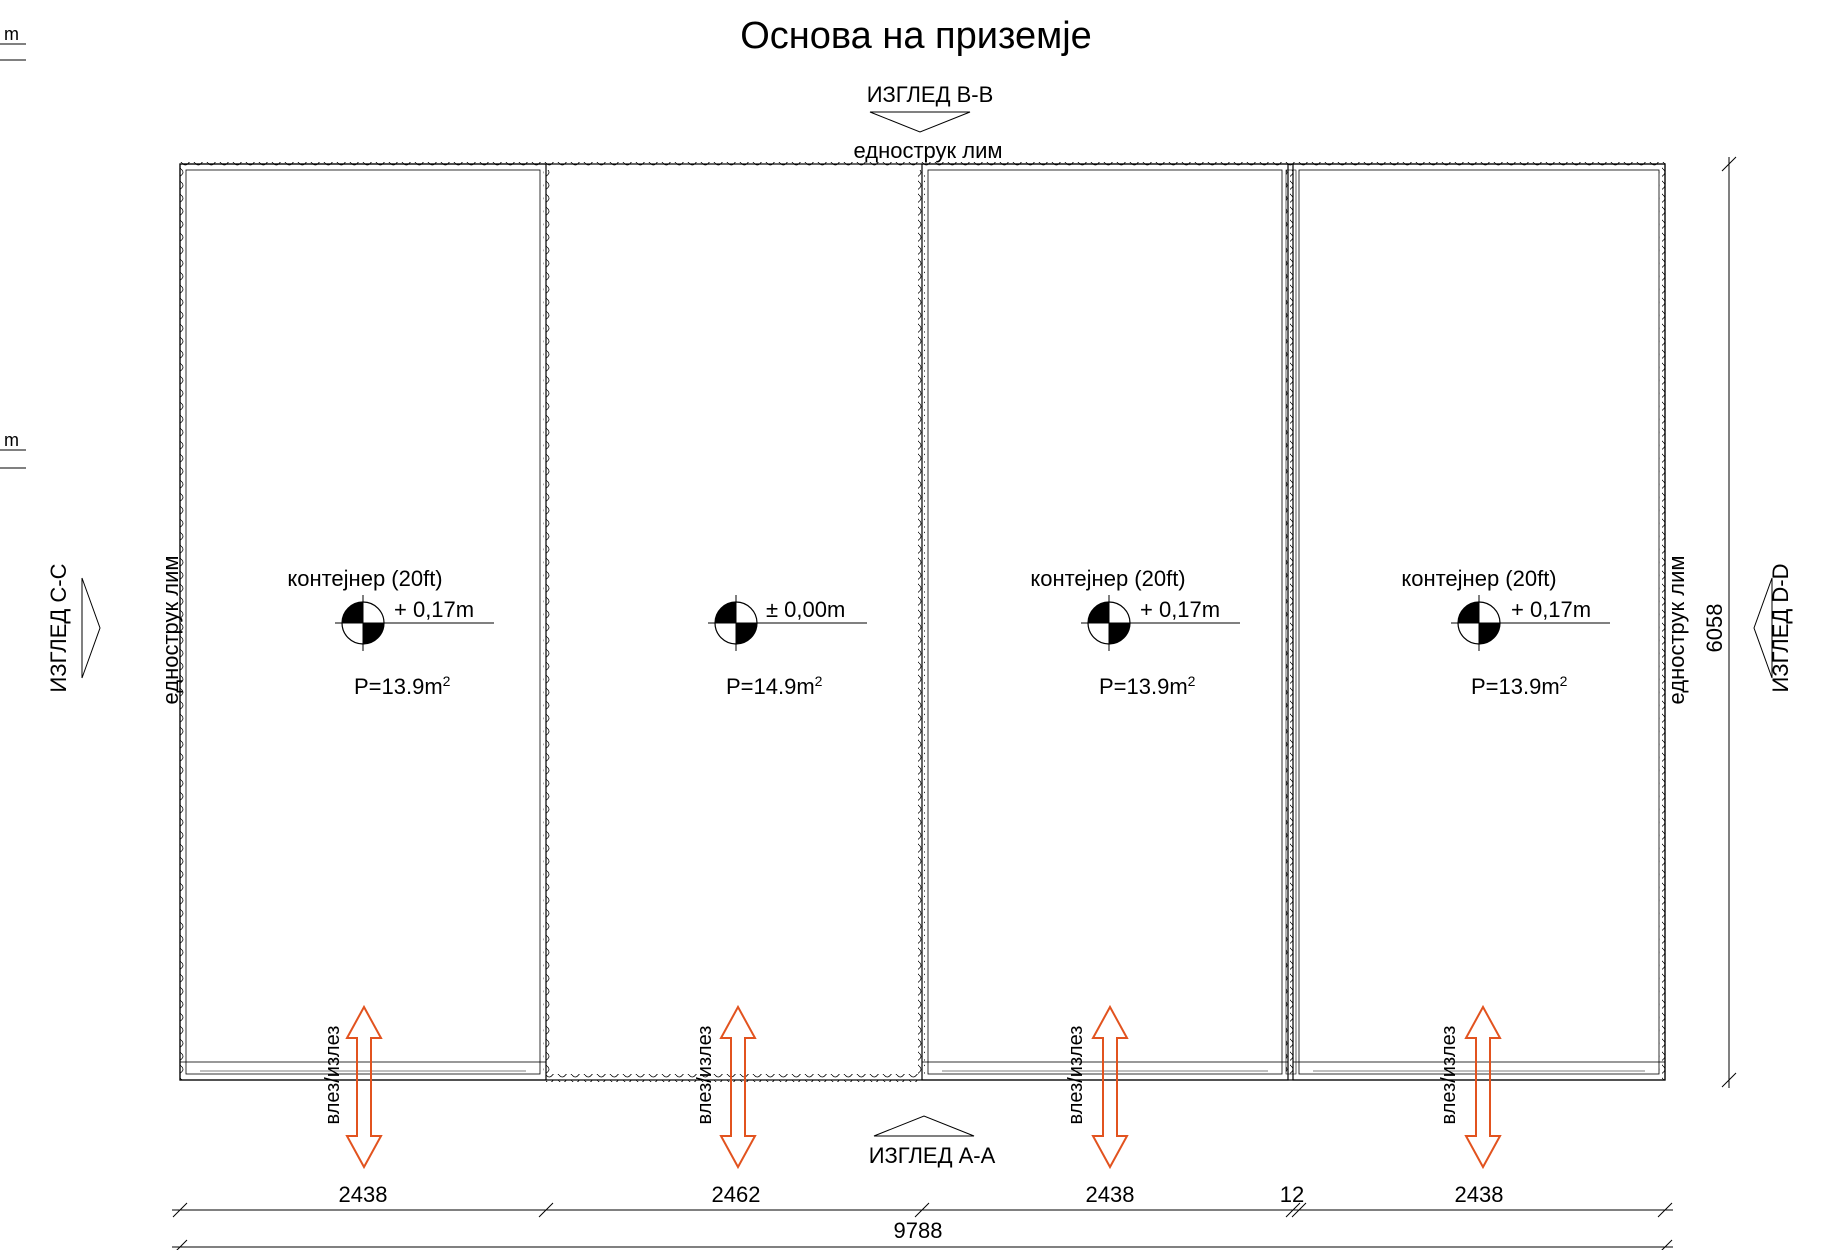 The width and height of the screenshot is (1832, 1250). What do you see at coordinates (930, 94) in the screenshot?
I see `elevation-label-top: ИЗГЛЕД В-В` at bounding box center [930, 94].